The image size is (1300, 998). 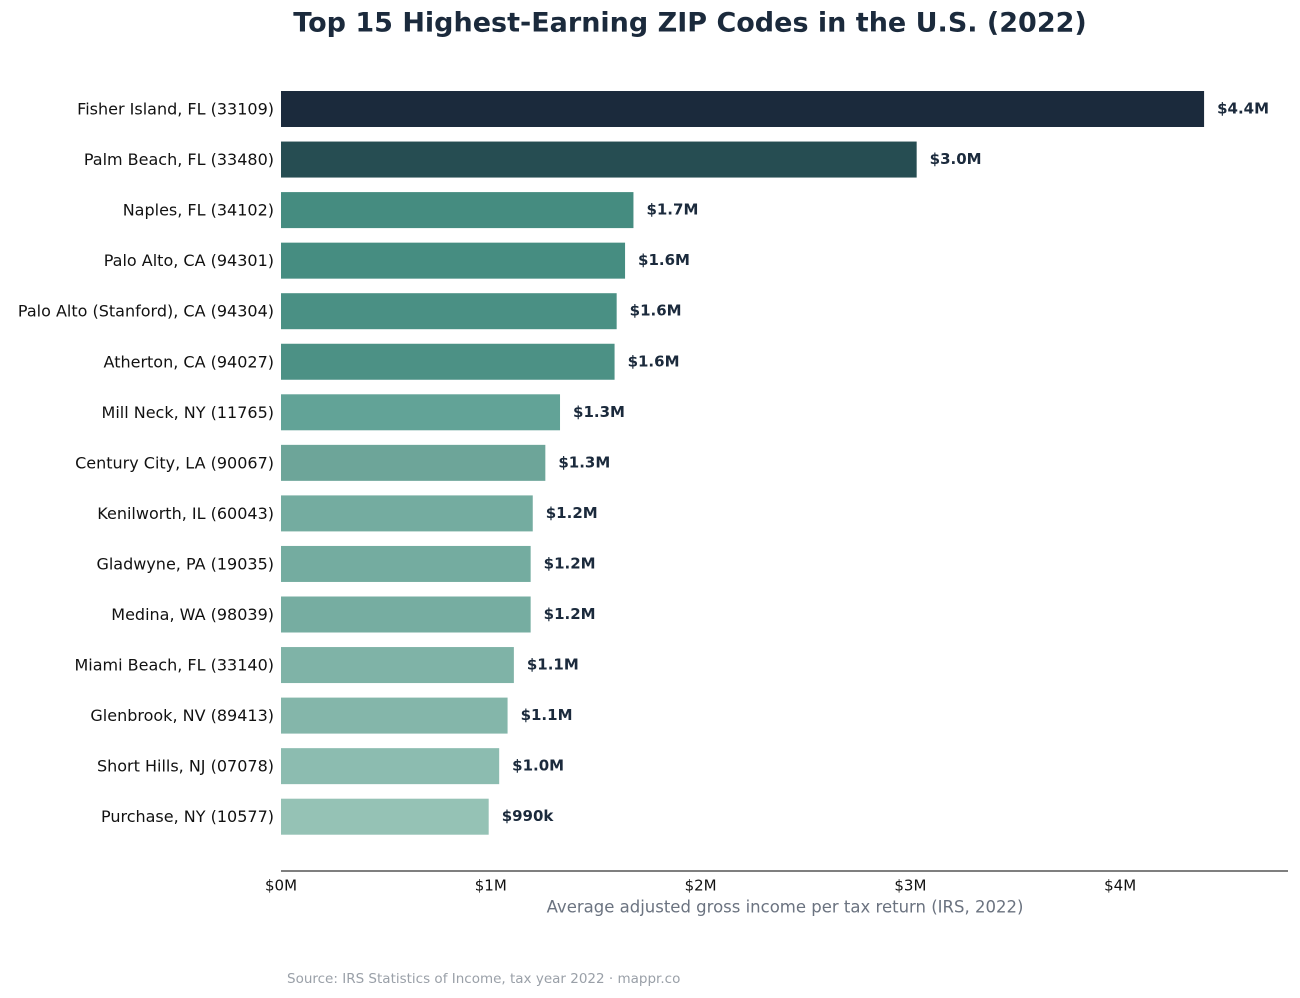 I want to click on y-tick-label: Century City, LA (90067), so click(x=174, y=462).